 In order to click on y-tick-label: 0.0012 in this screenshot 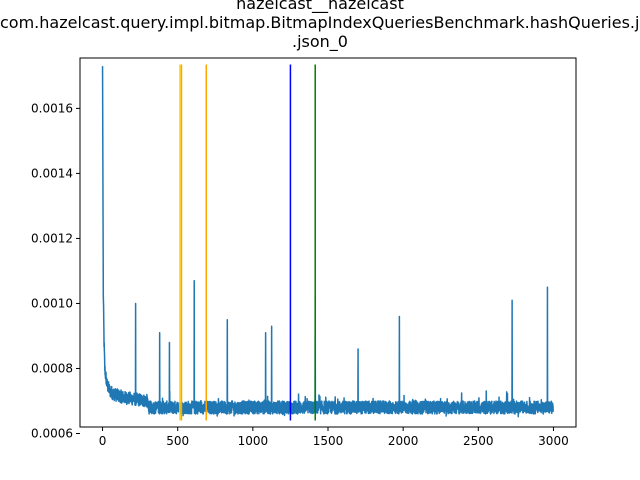, I will do `click(52, 238)`.